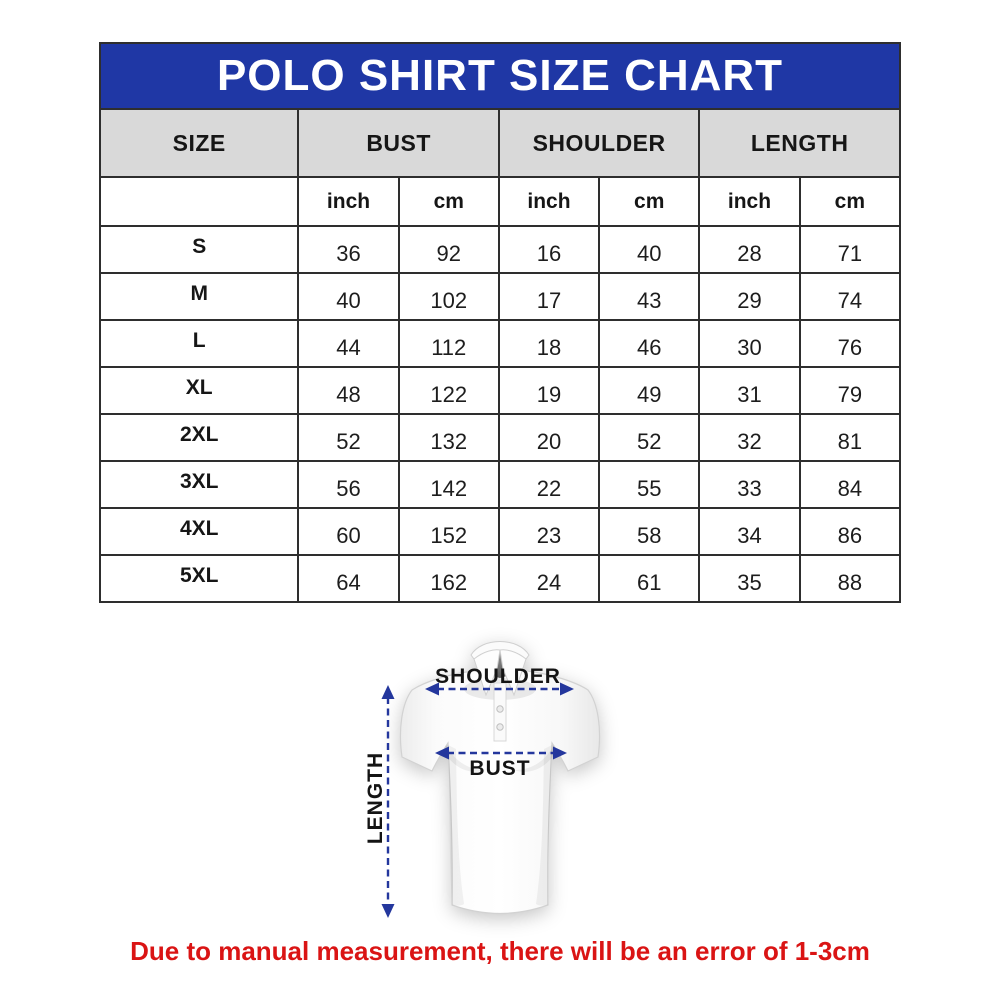 The image size is (1000, 1000). I want to click on bust-cm-value: 162, so click(448, 578).